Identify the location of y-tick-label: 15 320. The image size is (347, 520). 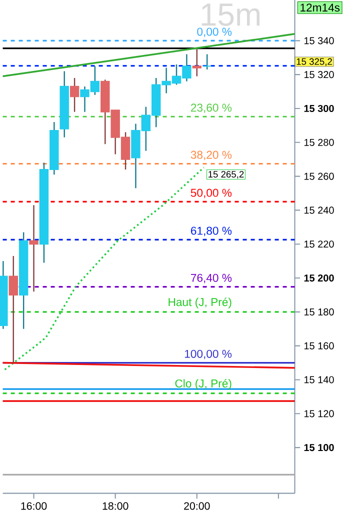
(319, 74).